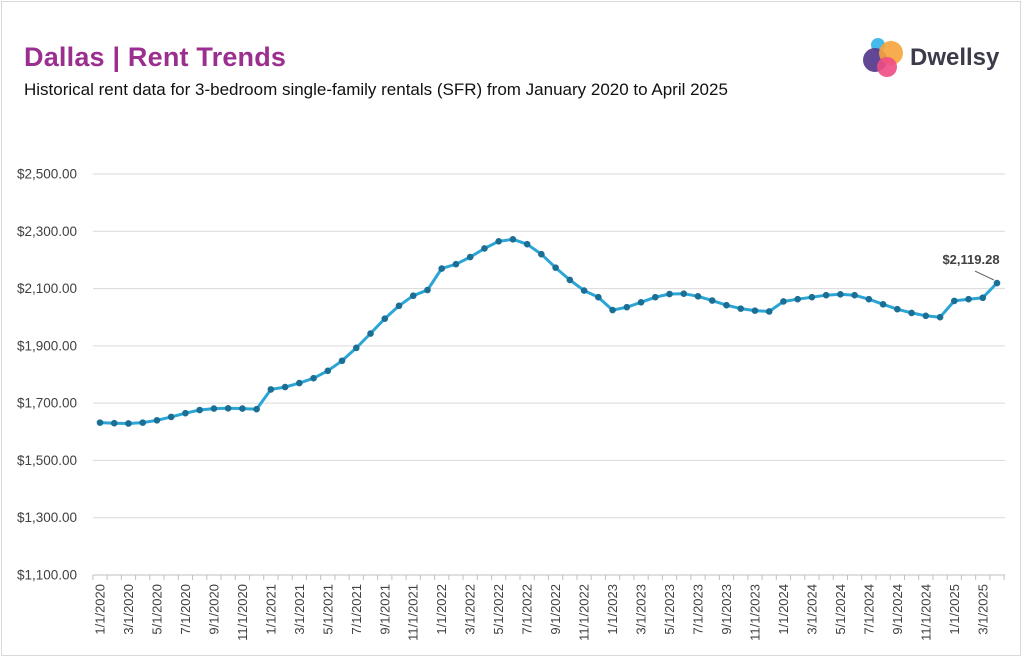  What do you see at coordinates (270, 609) in the screenshot?
I see `x-tick-label: 1/1/2021` at bounding box center [270, 609].